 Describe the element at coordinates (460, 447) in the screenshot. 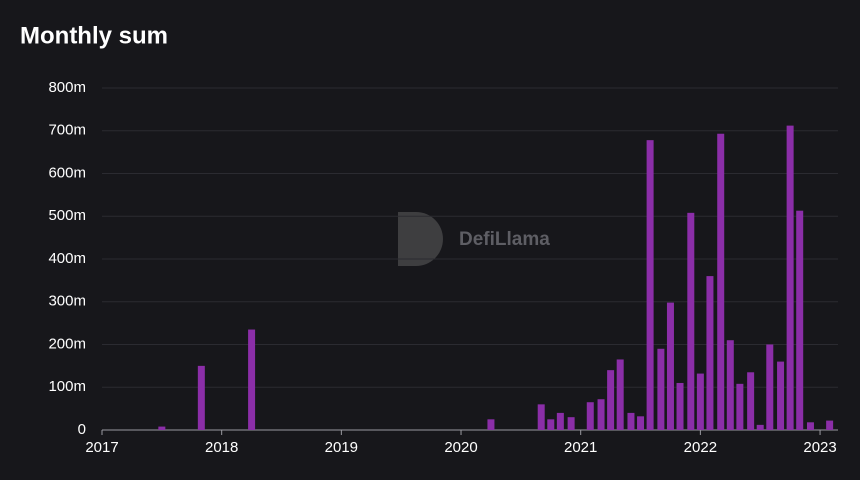

I see `x-tick-label: 2020` at that location.